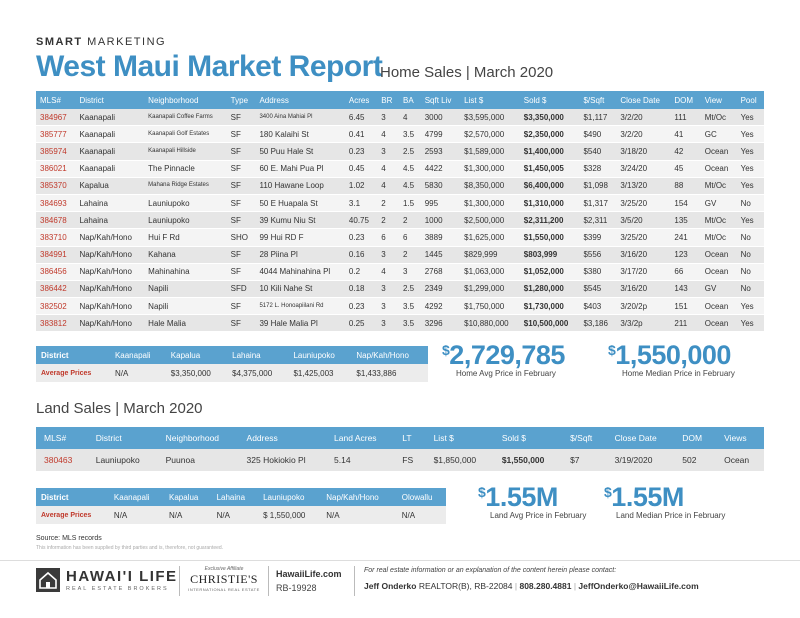 This screenshot has height=618, width=800. I want to click on column-header: List $, so click(459, 438).